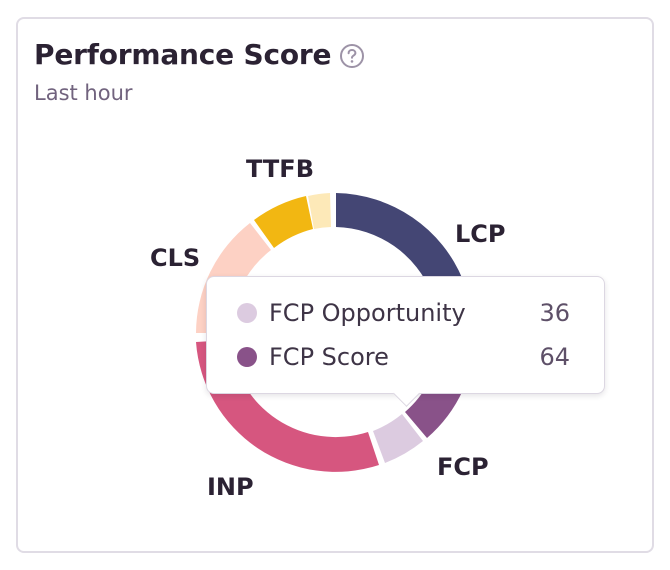 The width and height of the screenshot is (670, 570). What do you see at coordinates (280, 169) in the screenshot?
I see `chart-label-ttfb: TTFB` at bounding box center [280, 169].